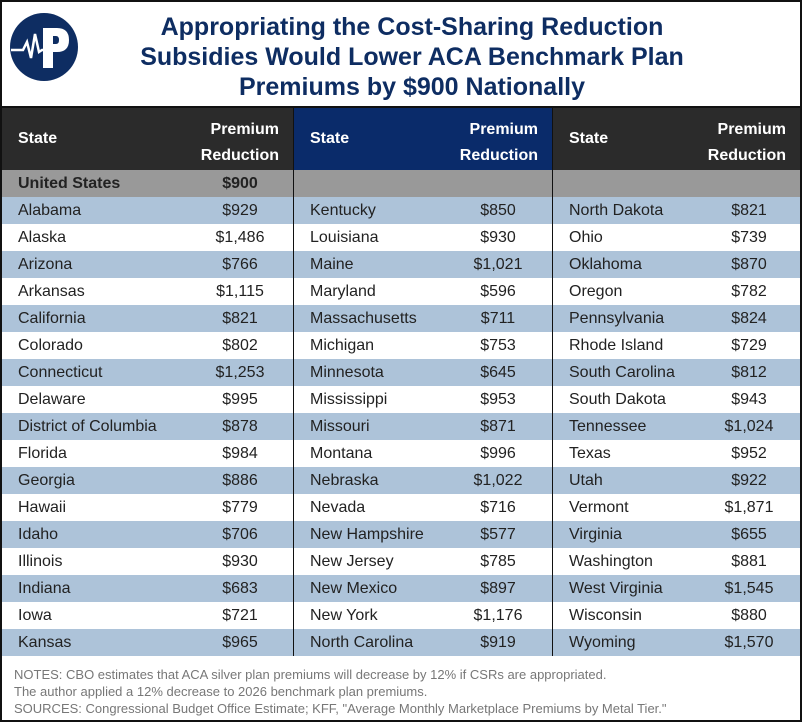 The image size is (802, 726). Describe the element at coordinates (423, 507) in the screenshot. I see `table-row: Nevada $716` at that location.